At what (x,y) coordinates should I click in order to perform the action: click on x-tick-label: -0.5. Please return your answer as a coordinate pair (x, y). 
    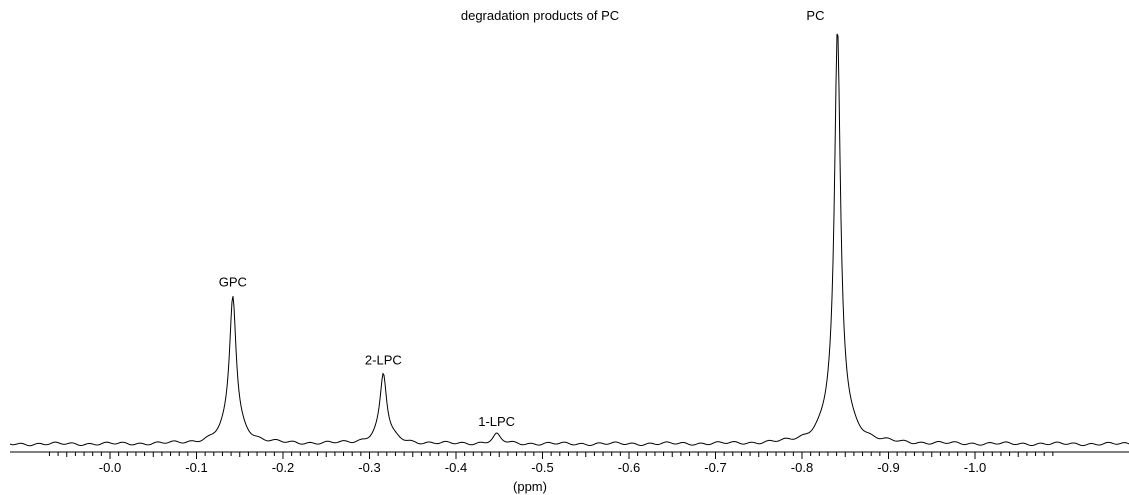
    Looking at the image, I should click on (542, 467).